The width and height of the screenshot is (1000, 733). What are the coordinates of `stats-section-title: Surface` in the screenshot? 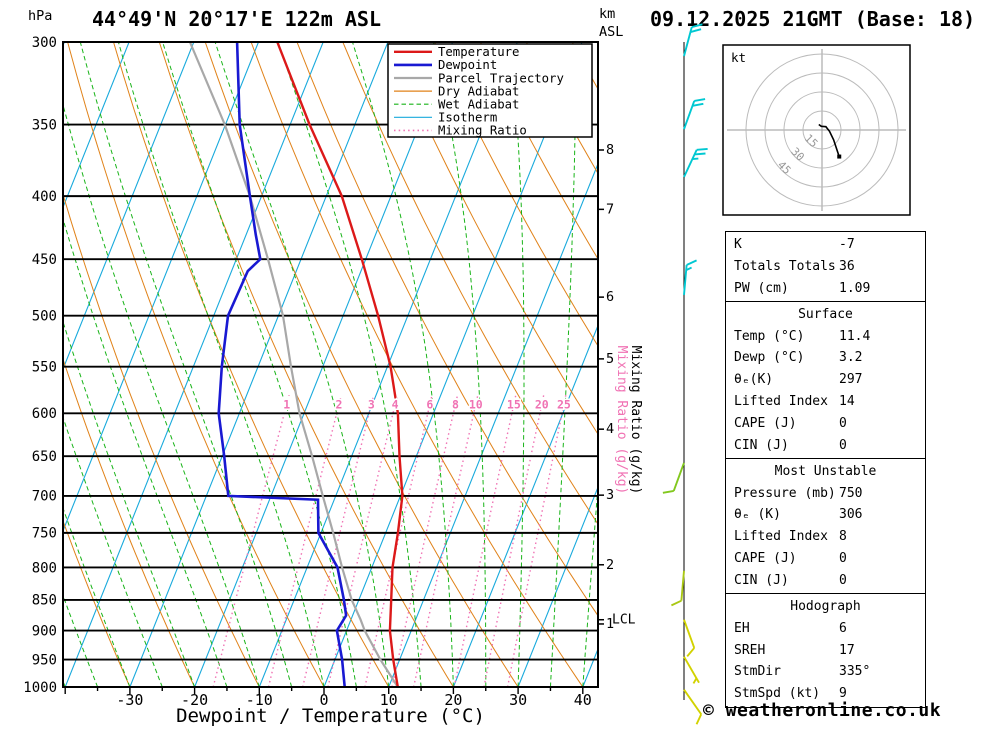 It's located at (825, 314).